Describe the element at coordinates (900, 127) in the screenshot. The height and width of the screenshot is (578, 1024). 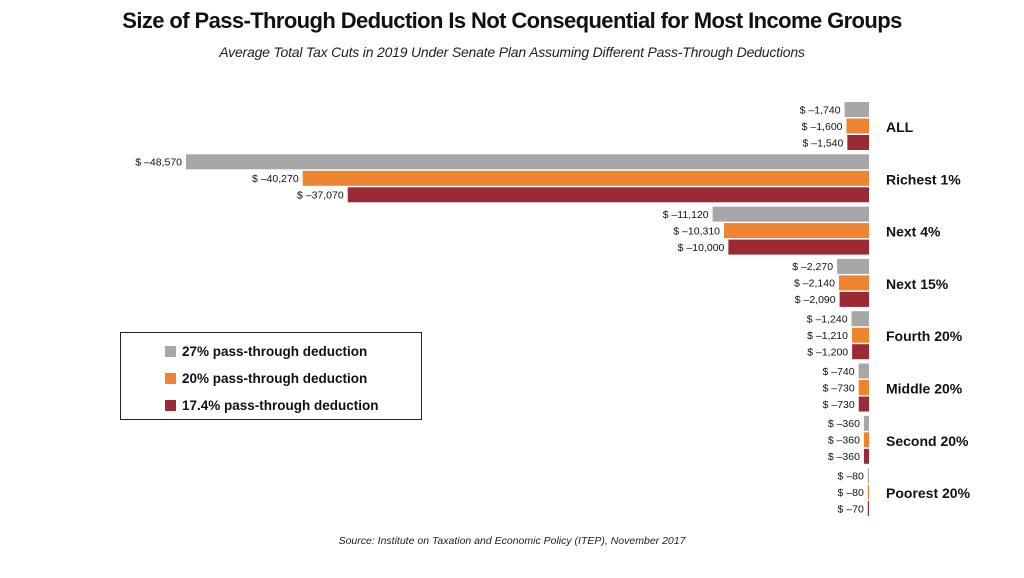
I see `category-label-all: ALL` at that location.